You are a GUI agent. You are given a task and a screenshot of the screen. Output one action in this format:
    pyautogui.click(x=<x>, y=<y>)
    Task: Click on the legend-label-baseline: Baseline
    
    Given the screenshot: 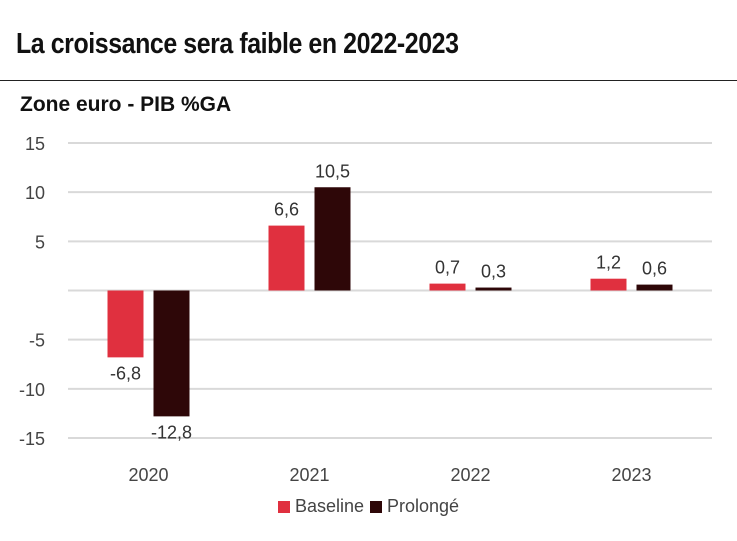 What is the action you would take?
    pyautogui.click(x=329, y=506)
    